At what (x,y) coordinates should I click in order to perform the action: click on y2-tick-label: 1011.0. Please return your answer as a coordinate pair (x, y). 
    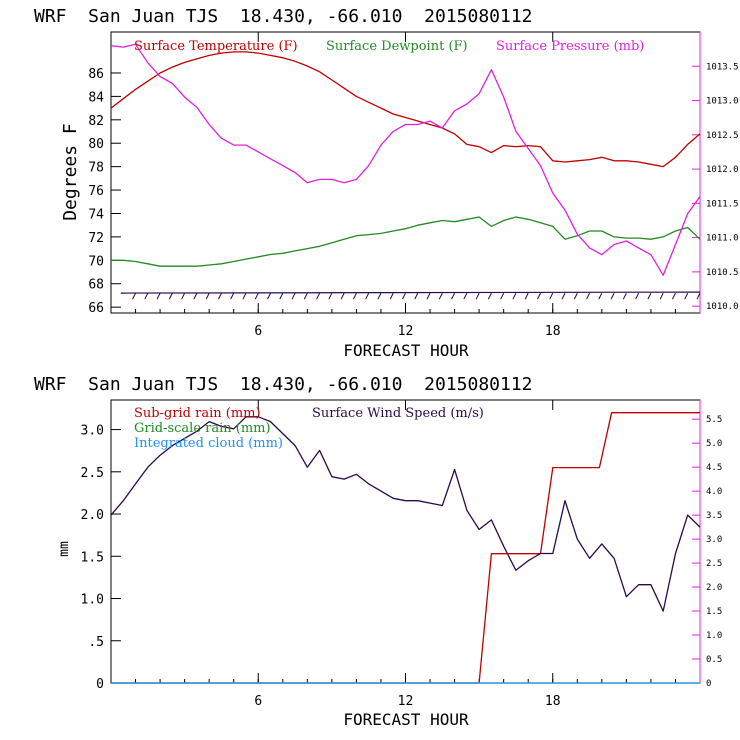
    Looking at the image, I should click on (722, 239).